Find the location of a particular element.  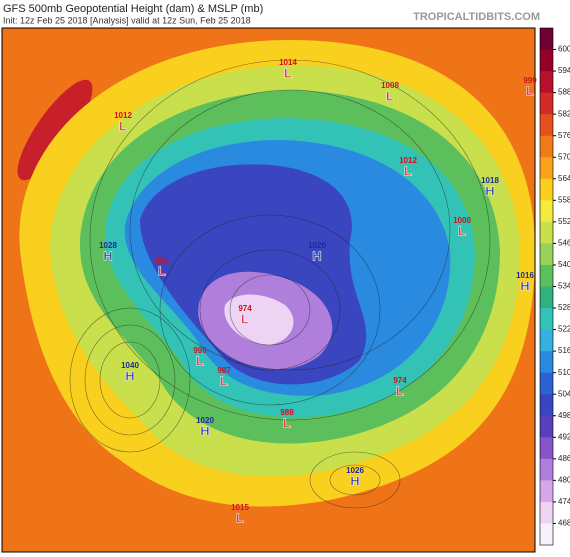

center-pressure: 1018 is located at coordinates (490, 180).